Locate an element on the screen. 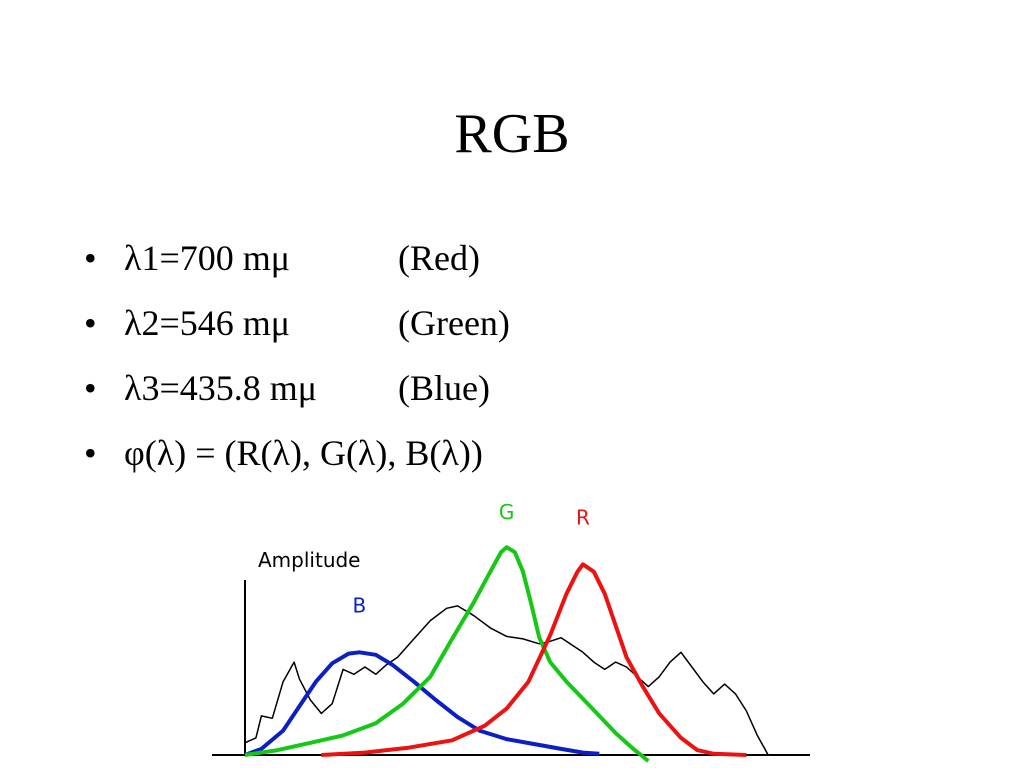 This screenshot has width=1024, height=768. bullet-text: λ1=700 mμ is located at coordinates (207, 258).